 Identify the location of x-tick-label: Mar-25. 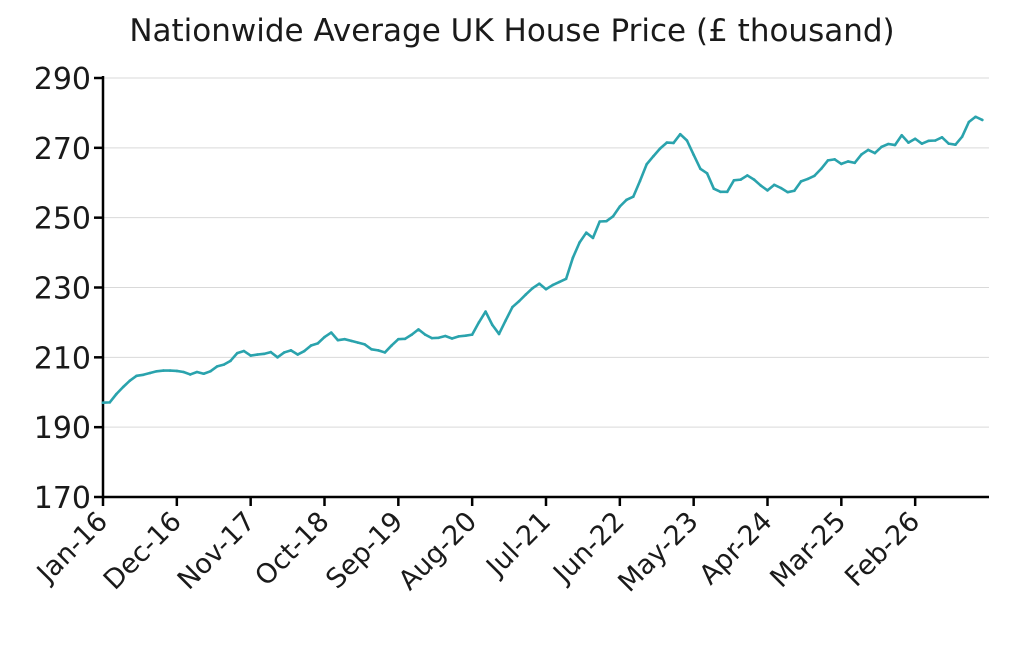
(808, 550).